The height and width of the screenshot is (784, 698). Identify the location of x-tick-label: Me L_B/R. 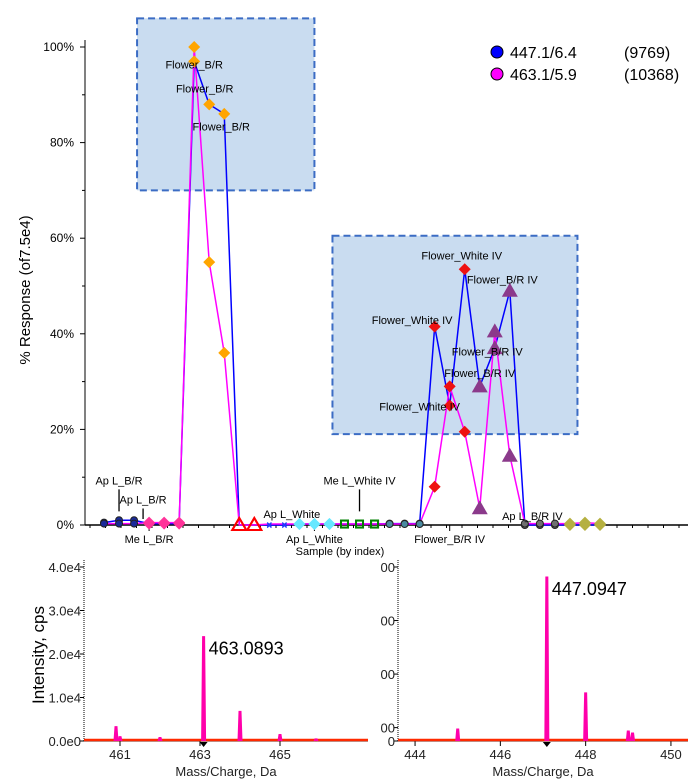
(149, 540).